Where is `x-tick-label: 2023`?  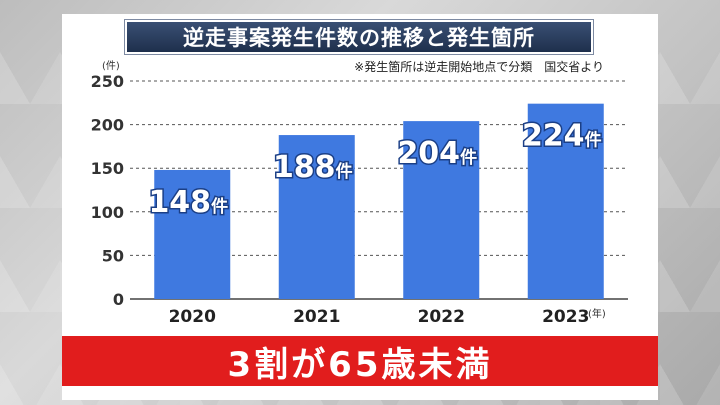 x-tick-label: 2023 is located at coordinates (565, 317).